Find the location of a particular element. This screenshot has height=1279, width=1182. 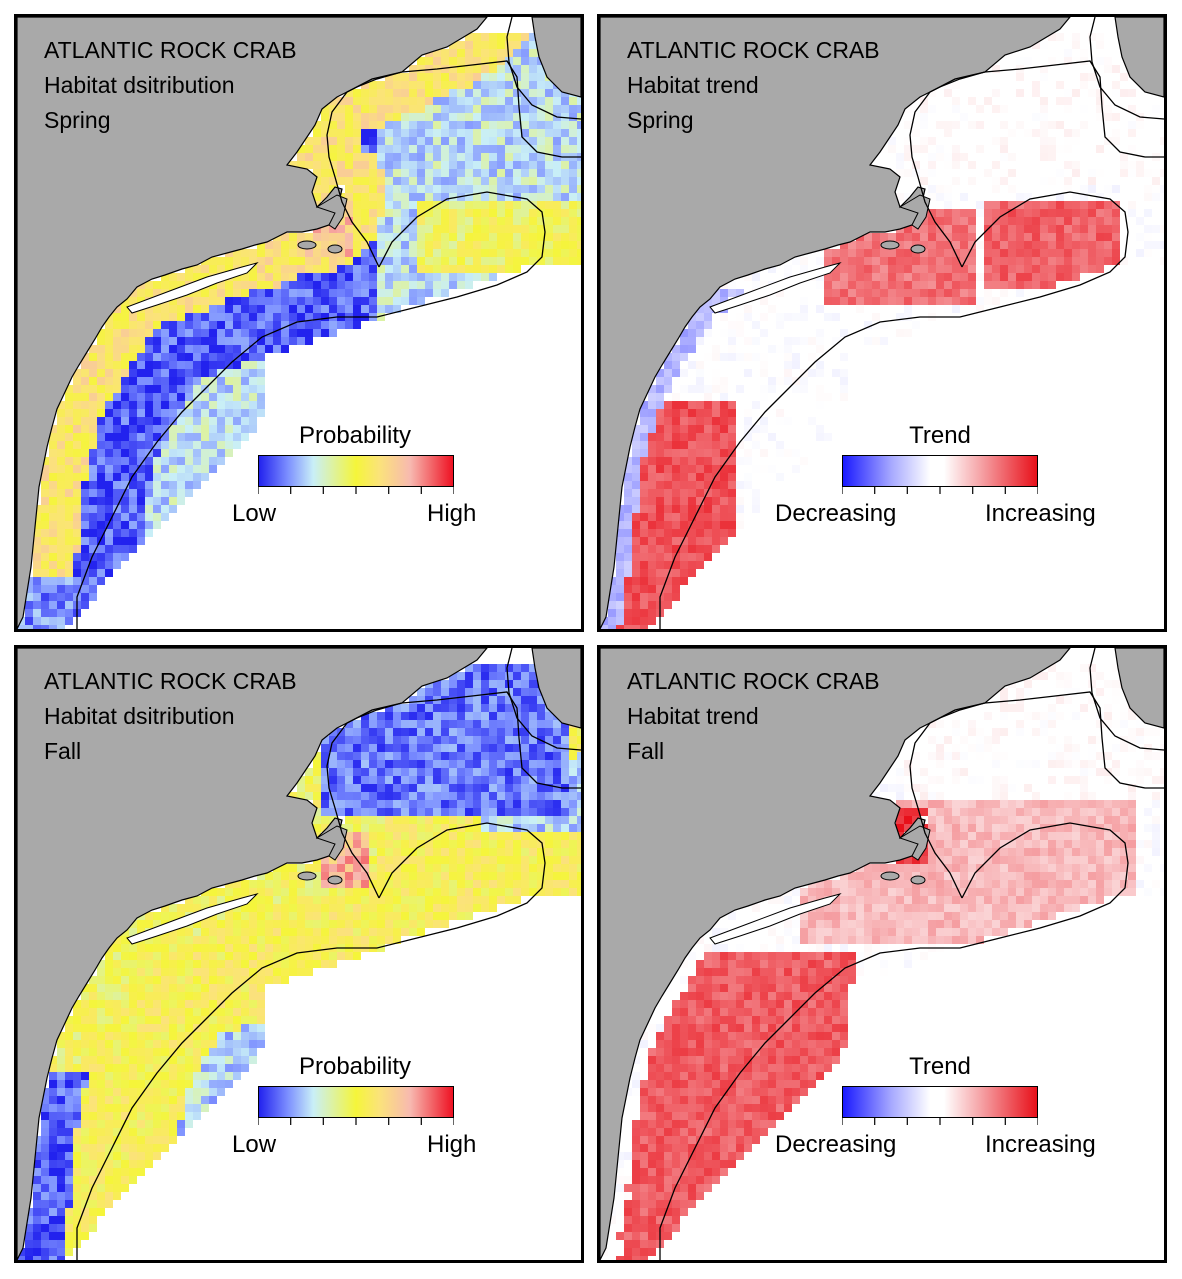

panel-titles: ATLANTIC ROCK CRAB Habitat trend Spring is located at coordinates (753, 85).